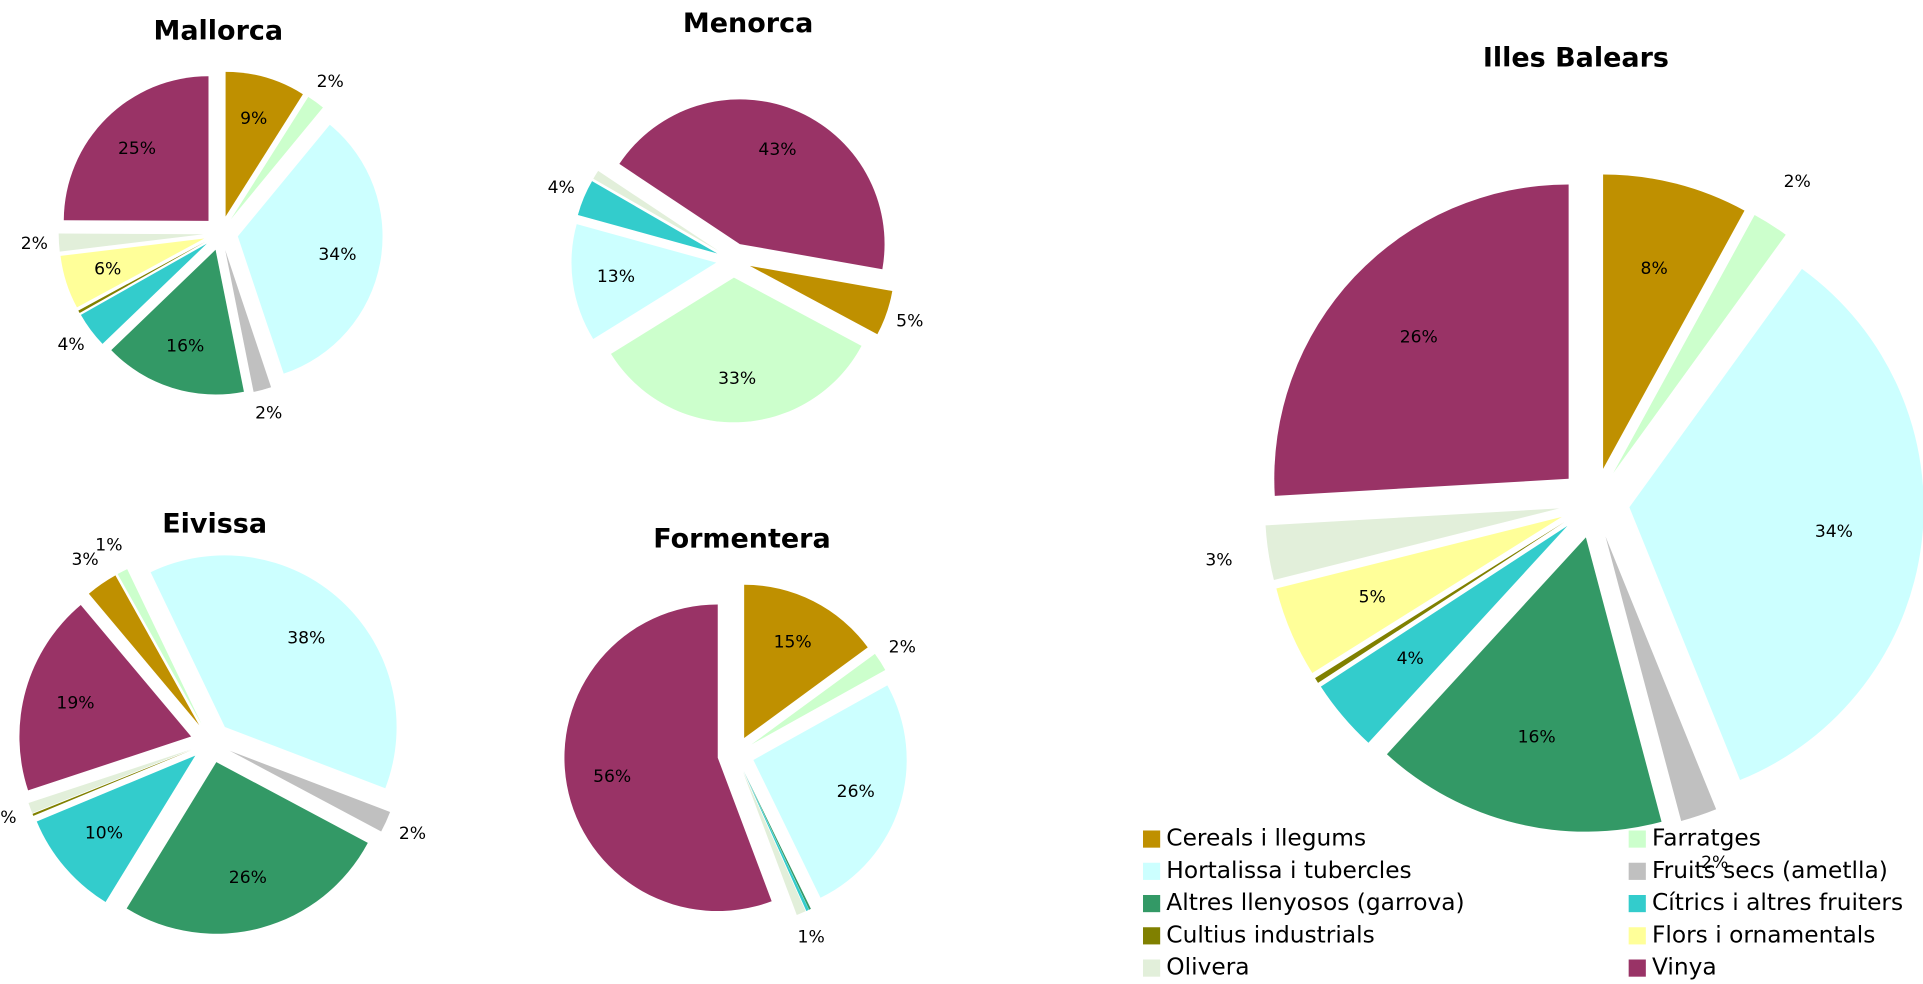 Image resolution: width=1923 pixels, height=984 pixels. I want to click on chart-title: Formentera, so click(741, 538).